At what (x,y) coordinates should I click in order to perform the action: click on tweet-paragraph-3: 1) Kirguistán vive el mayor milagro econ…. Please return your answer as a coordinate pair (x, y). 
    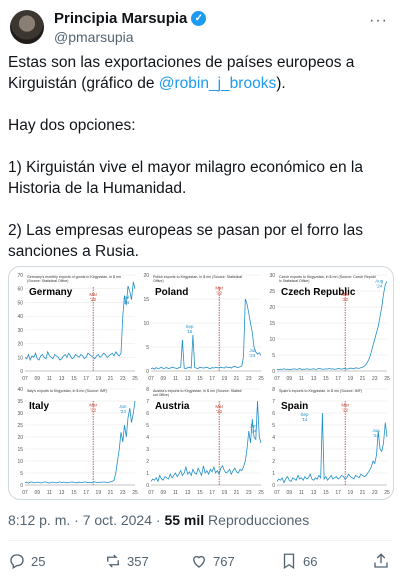
    Looking at the image, I should click on (185, 178).